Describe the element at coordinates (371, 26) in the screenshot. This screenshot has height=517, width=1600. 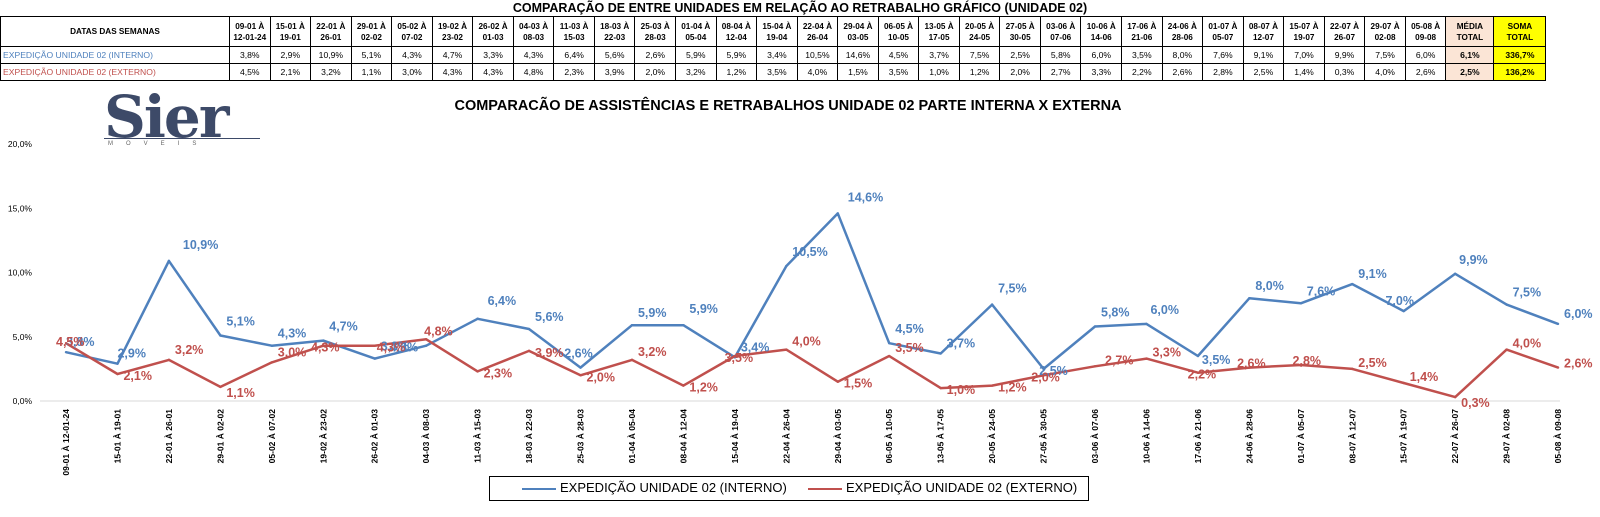
I see `week-start: 29-01 À` at that location.